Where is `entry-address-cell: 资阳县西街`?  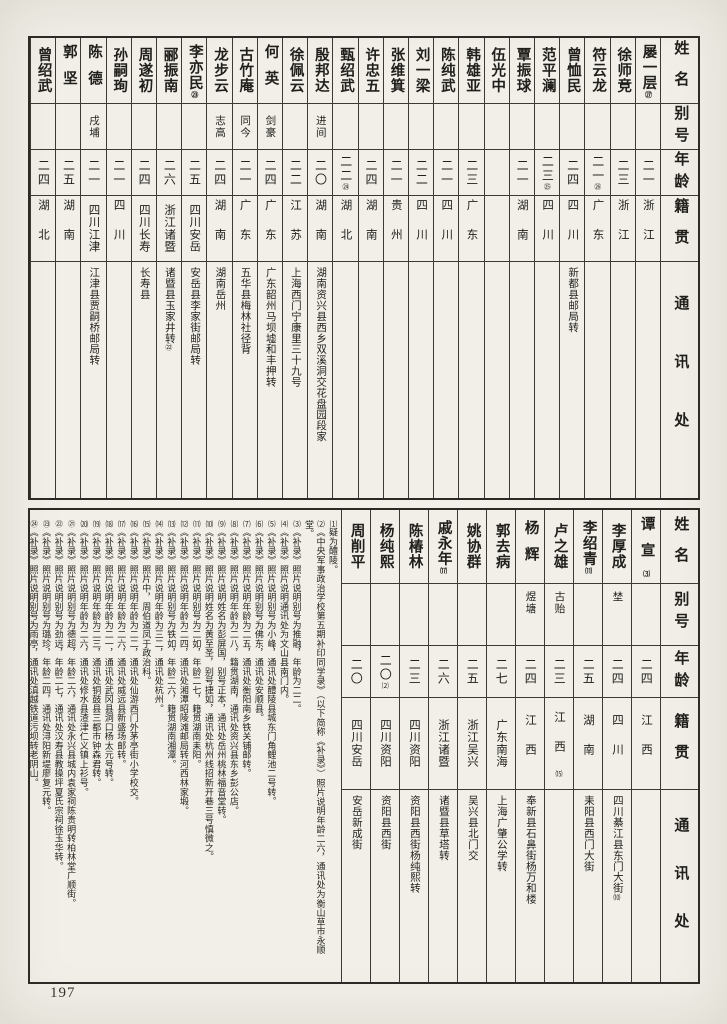 entry-address-cell: 资阳县西街 is located at coordinates (385, 822).